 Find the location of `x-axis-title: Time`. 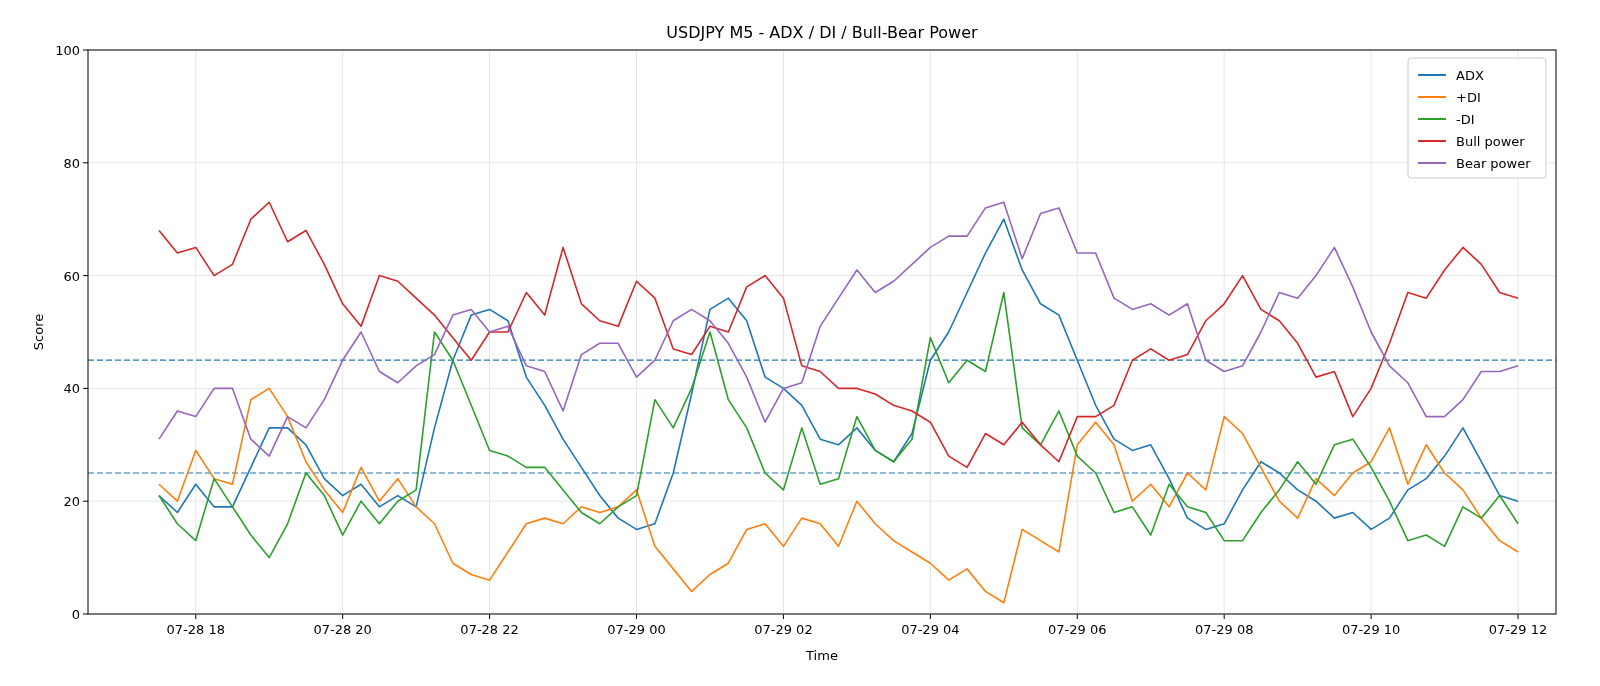

x-axis-title: Time is located at coordinates (821, 655).